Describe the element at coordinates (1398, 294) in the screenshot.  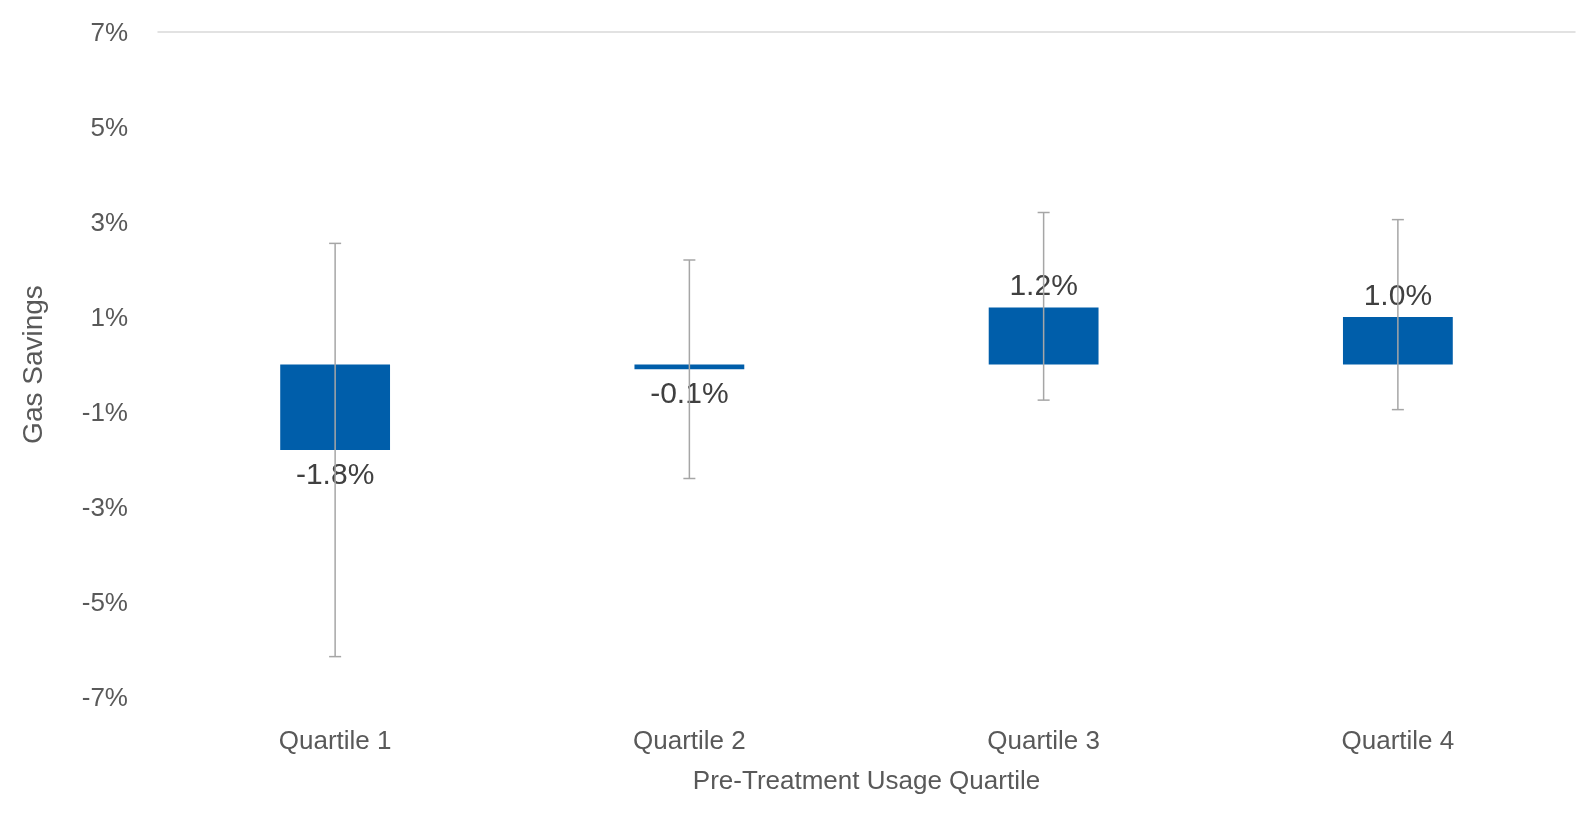
I see `data-label: 1.0%` at that location.